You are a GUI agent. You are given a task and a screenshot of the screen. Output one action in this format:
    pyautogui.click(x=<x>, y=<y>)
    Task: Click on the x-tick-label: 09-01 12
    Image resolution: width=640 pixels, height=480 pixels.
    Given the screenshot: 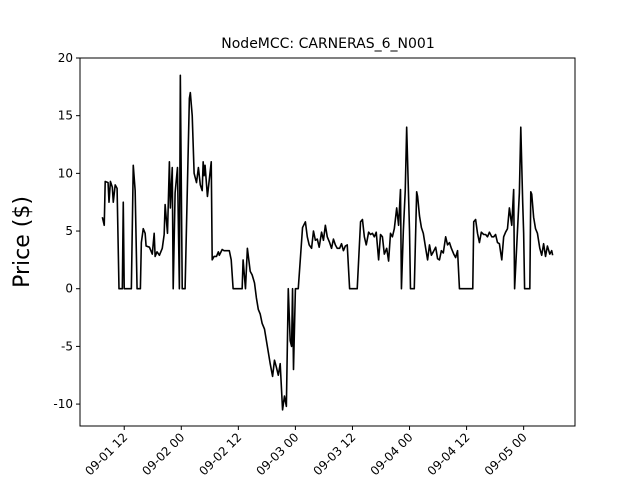 What is the action you would take?
    pyautogui.click(x=106, y=454)
    